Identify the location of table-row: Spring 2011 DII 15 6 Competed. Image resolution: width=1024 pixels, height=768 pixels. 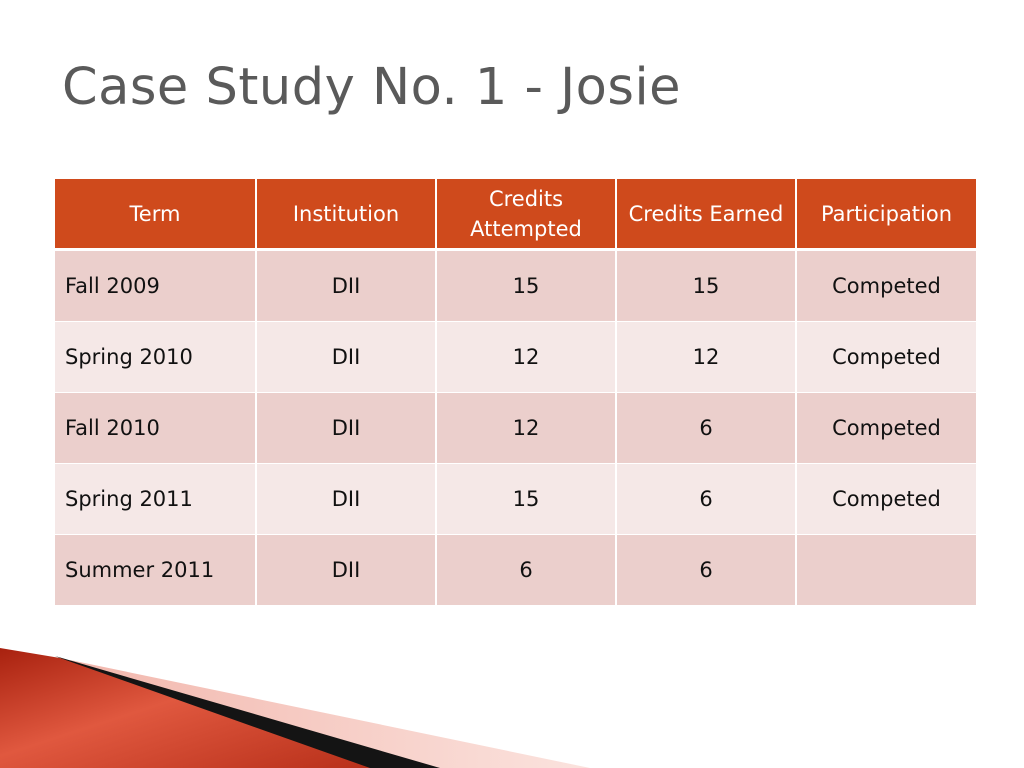
(515, 499).